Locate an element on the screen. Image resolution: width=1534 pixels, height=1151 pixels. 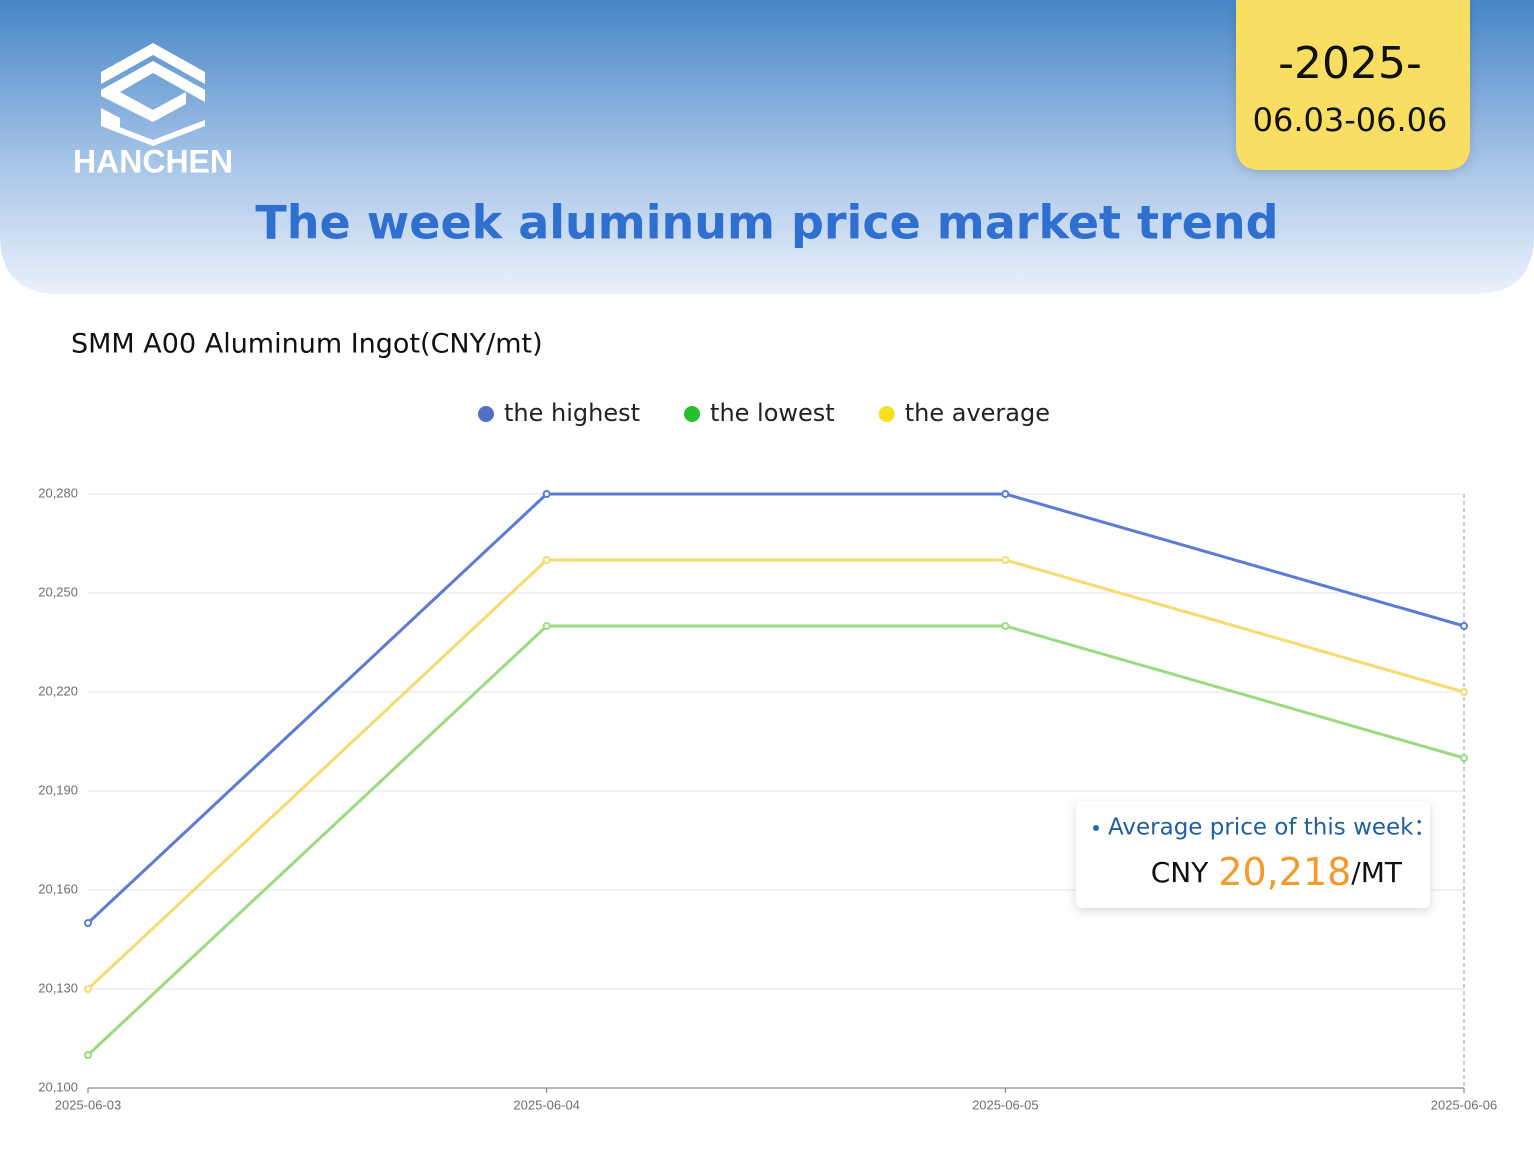
y-tick-label: 20,190 is located at coordinates (58, 789).